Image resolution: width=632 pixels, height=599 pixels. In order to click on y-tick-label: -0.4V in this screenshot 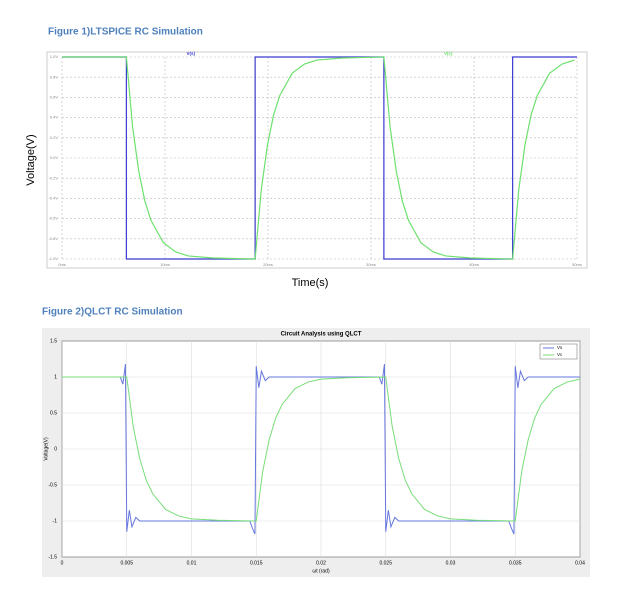, I will do `click(53, 197)`.